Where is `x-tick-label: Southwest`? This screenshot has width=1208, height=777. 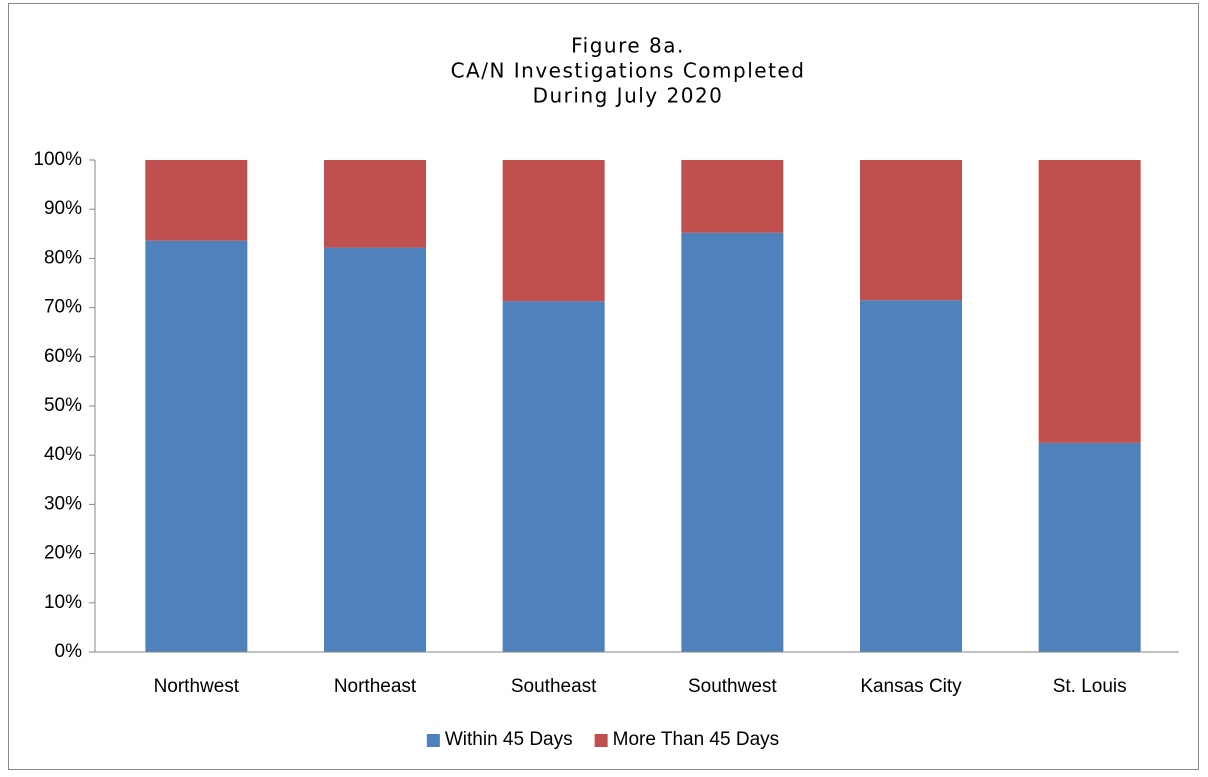
x-tick-label: Southwest is located at coordinates (732, 686).